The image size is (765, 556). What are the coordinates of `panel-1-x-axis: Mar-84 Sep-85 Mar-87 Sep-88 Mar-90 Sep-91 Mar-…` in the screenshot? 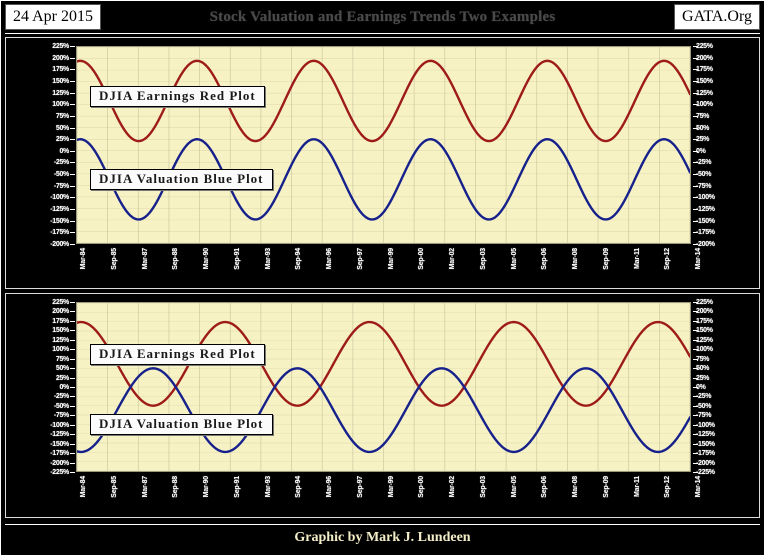 It's located at (389, 268).